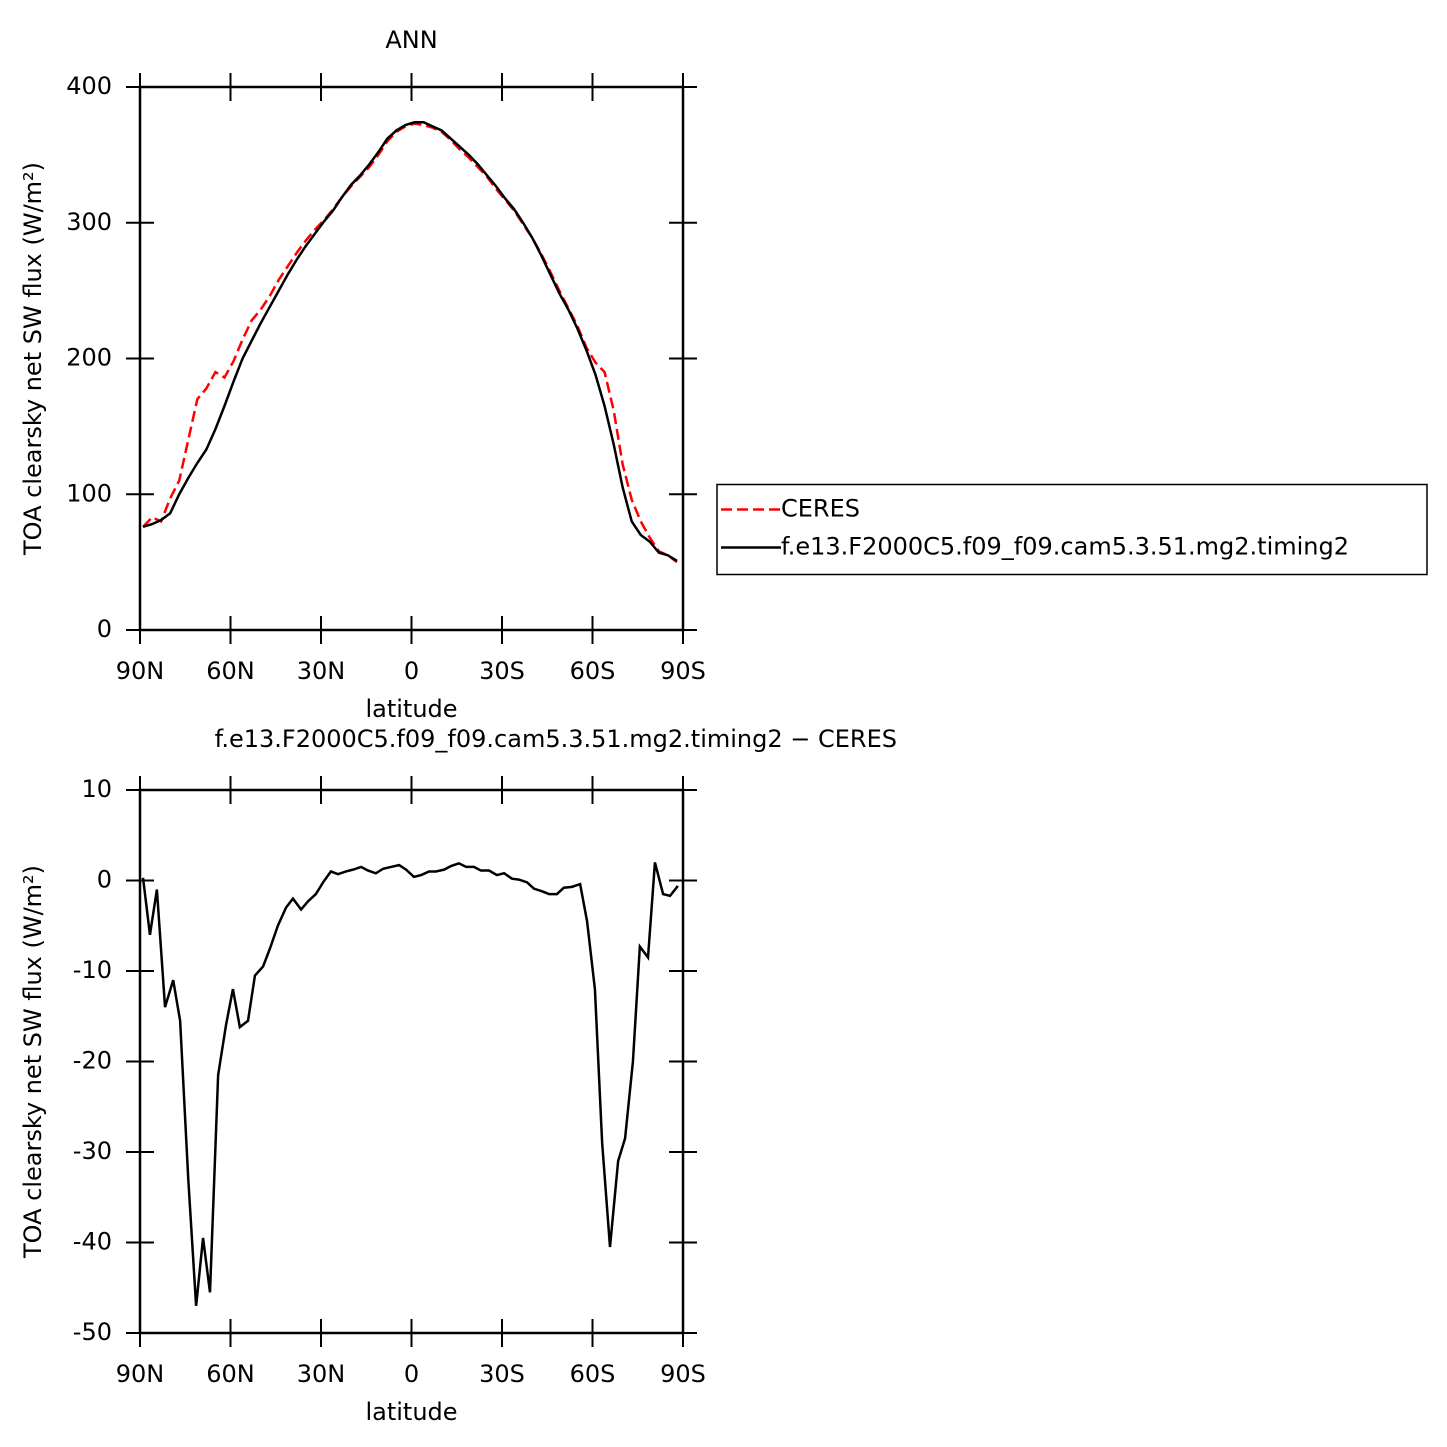  I want to click on y-tick-label: -50, so click(92, 1332).